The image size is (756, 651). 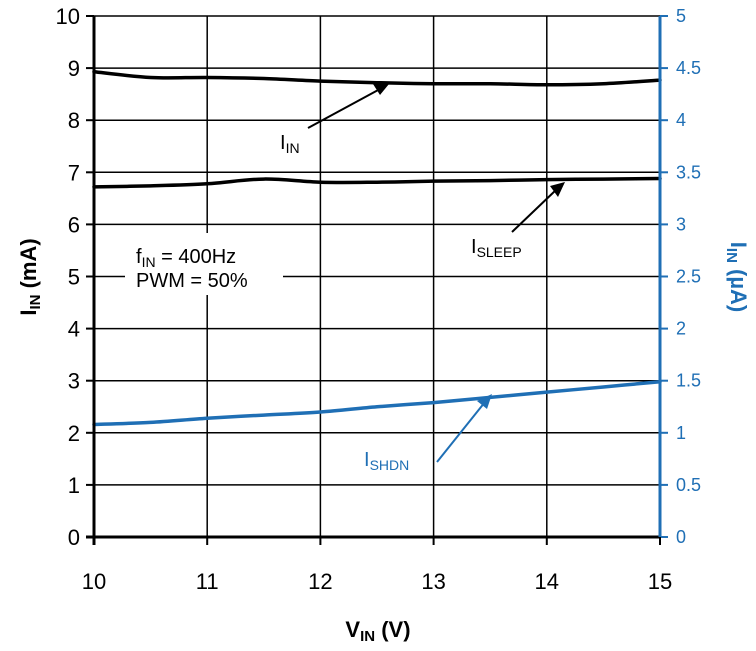 I want to click on x-axis-label-unit: (V), so click(x=392, y=629).